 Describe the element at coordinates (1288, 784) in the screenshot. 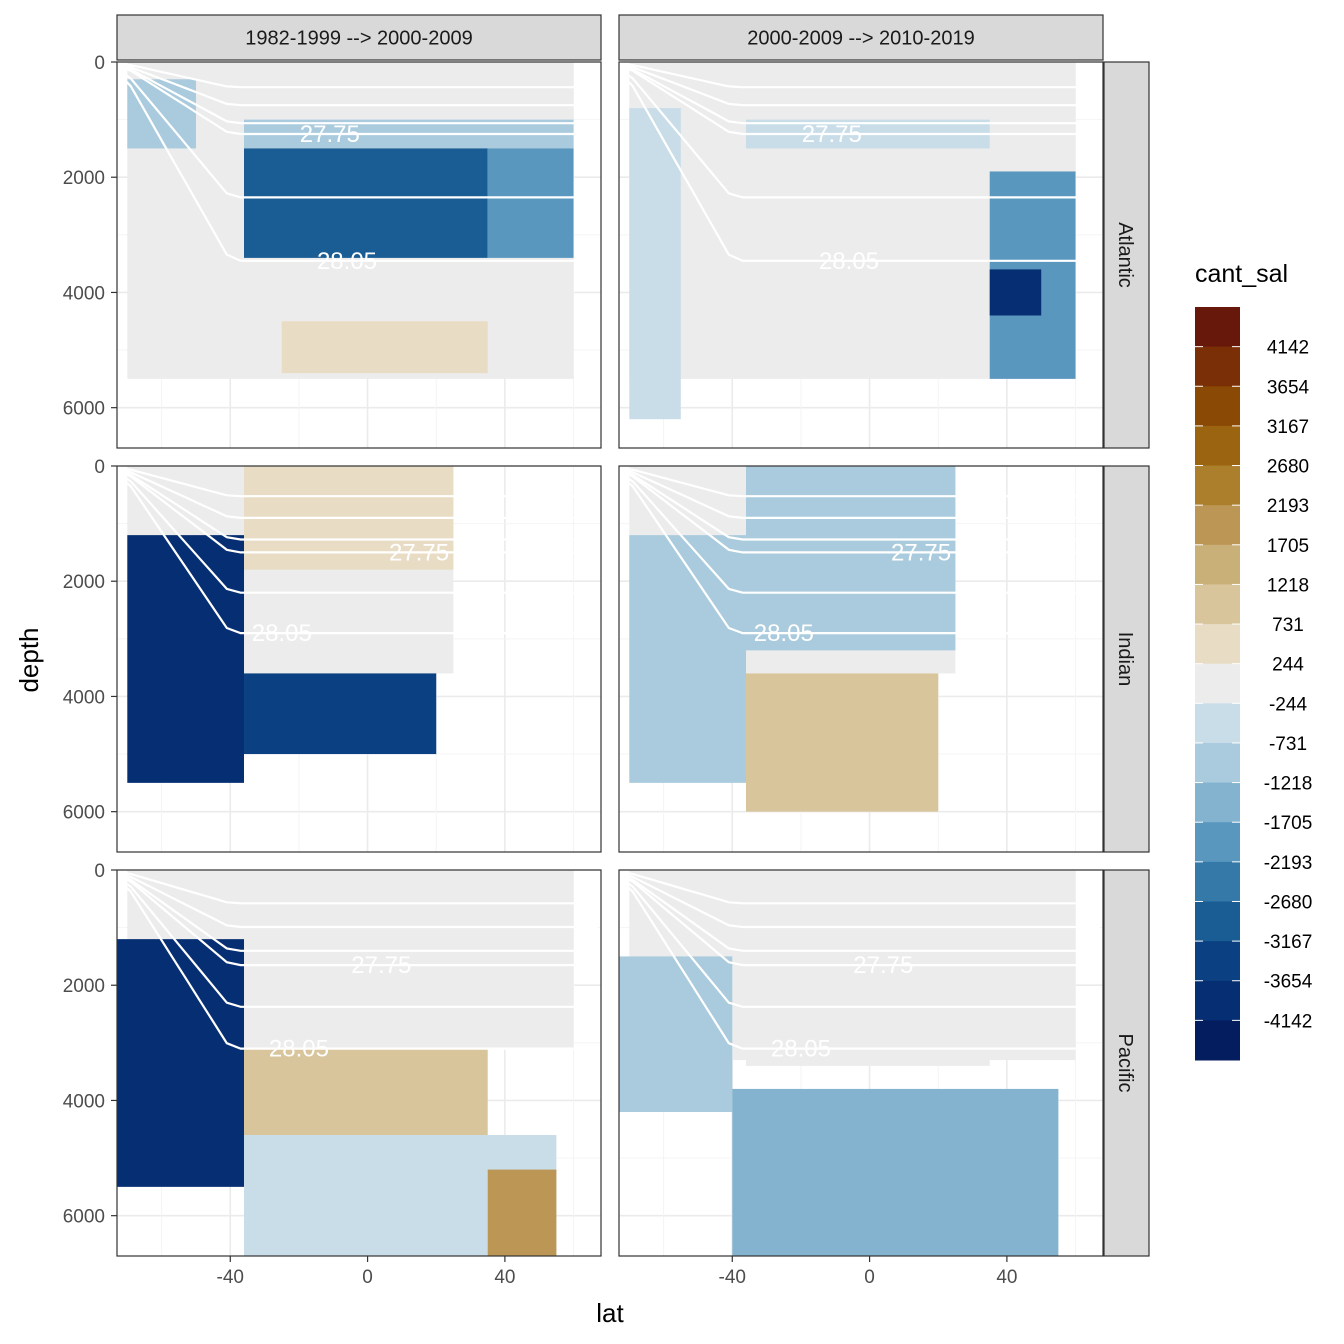

I see `legend-label: -1218` at that location.